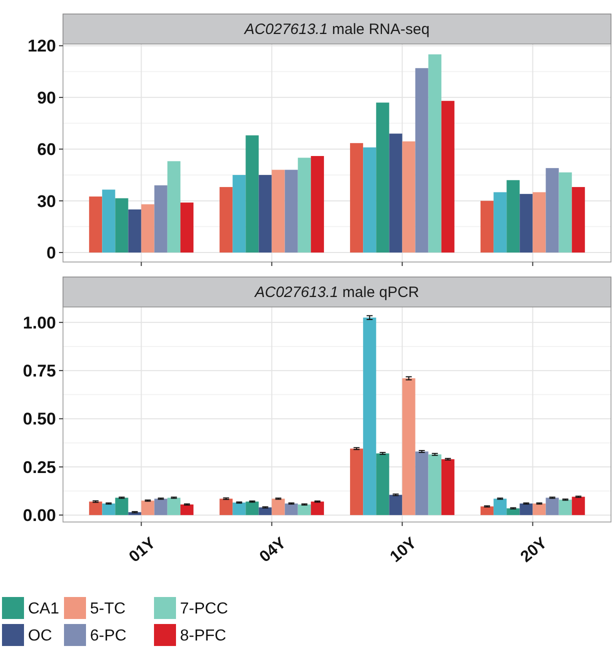  I want to click on chart-title: AC027613.1 male qPCR, so click(337, 292).